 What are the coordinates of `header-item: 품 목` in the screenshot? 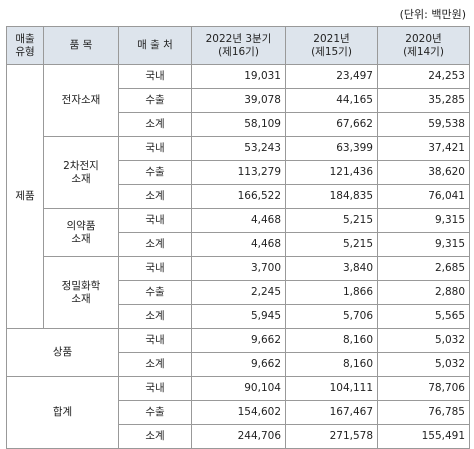 It's located at (81, 45).